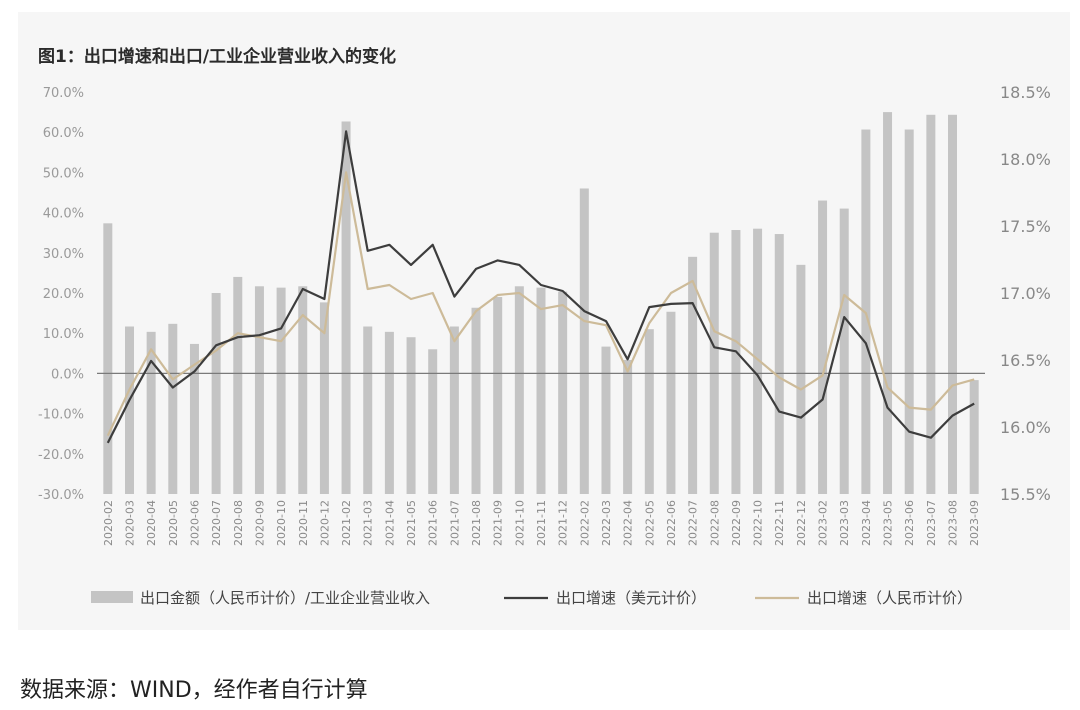  Describe the element at coordinates (112, 597) in the screenshot. I see `legend-bar-swatch` at that location.